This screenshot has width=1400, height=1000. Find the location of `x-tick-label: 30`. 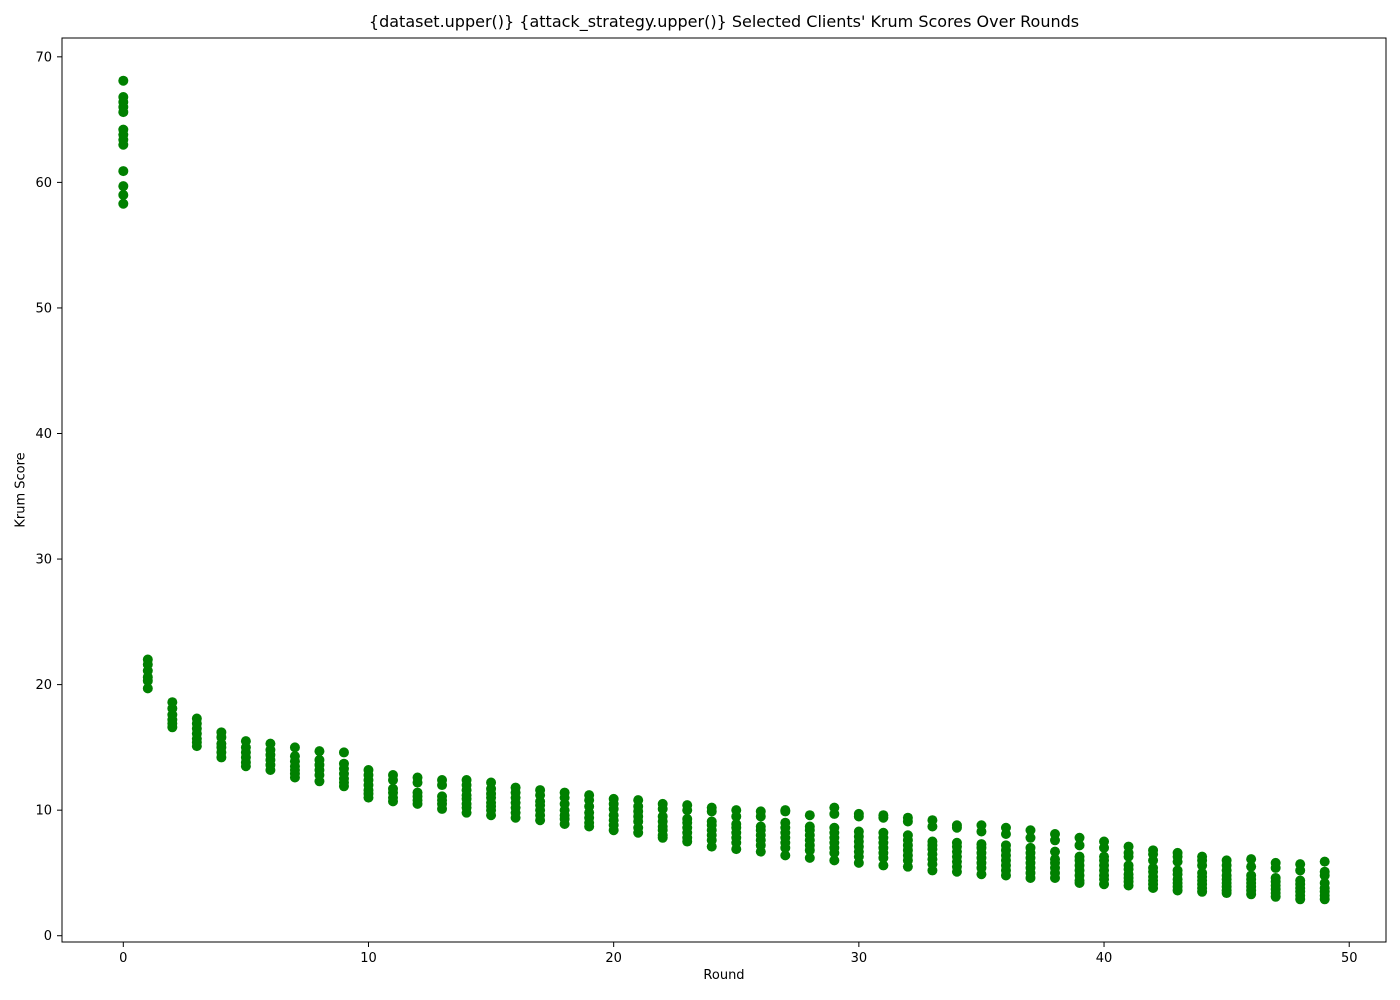

x-tick-label: 30 is located at coordinates (859, 958).